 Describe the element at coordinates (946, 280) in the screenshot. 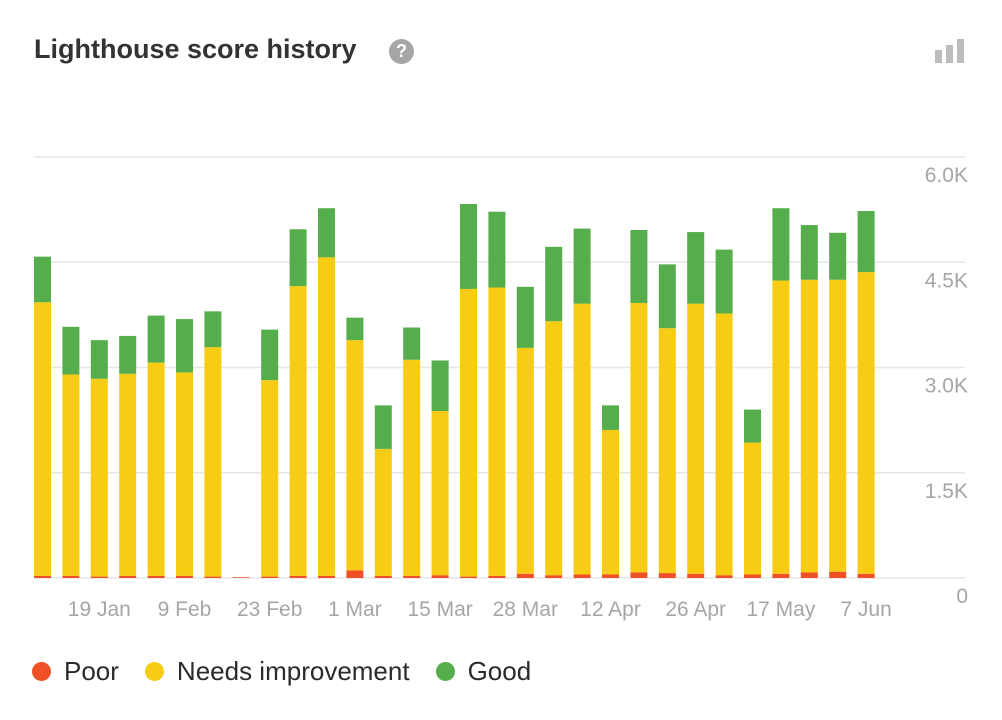

I see `y-tick-label: 4.5K` at that location.